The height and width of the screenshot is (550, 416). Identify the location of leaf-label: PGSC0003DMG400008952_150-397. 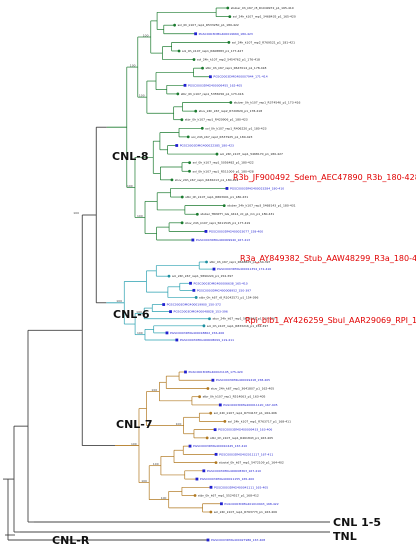
(224, 290).